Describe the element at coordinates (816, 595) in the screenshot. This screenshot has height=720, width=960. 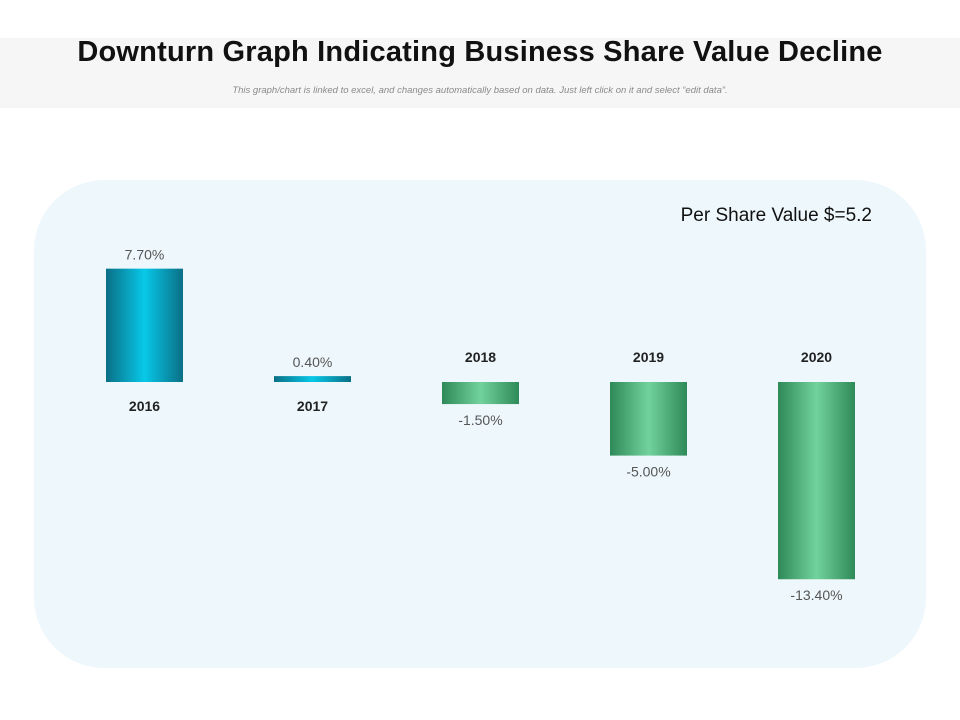
I see `value-label-2020: -13.40%` at that location.